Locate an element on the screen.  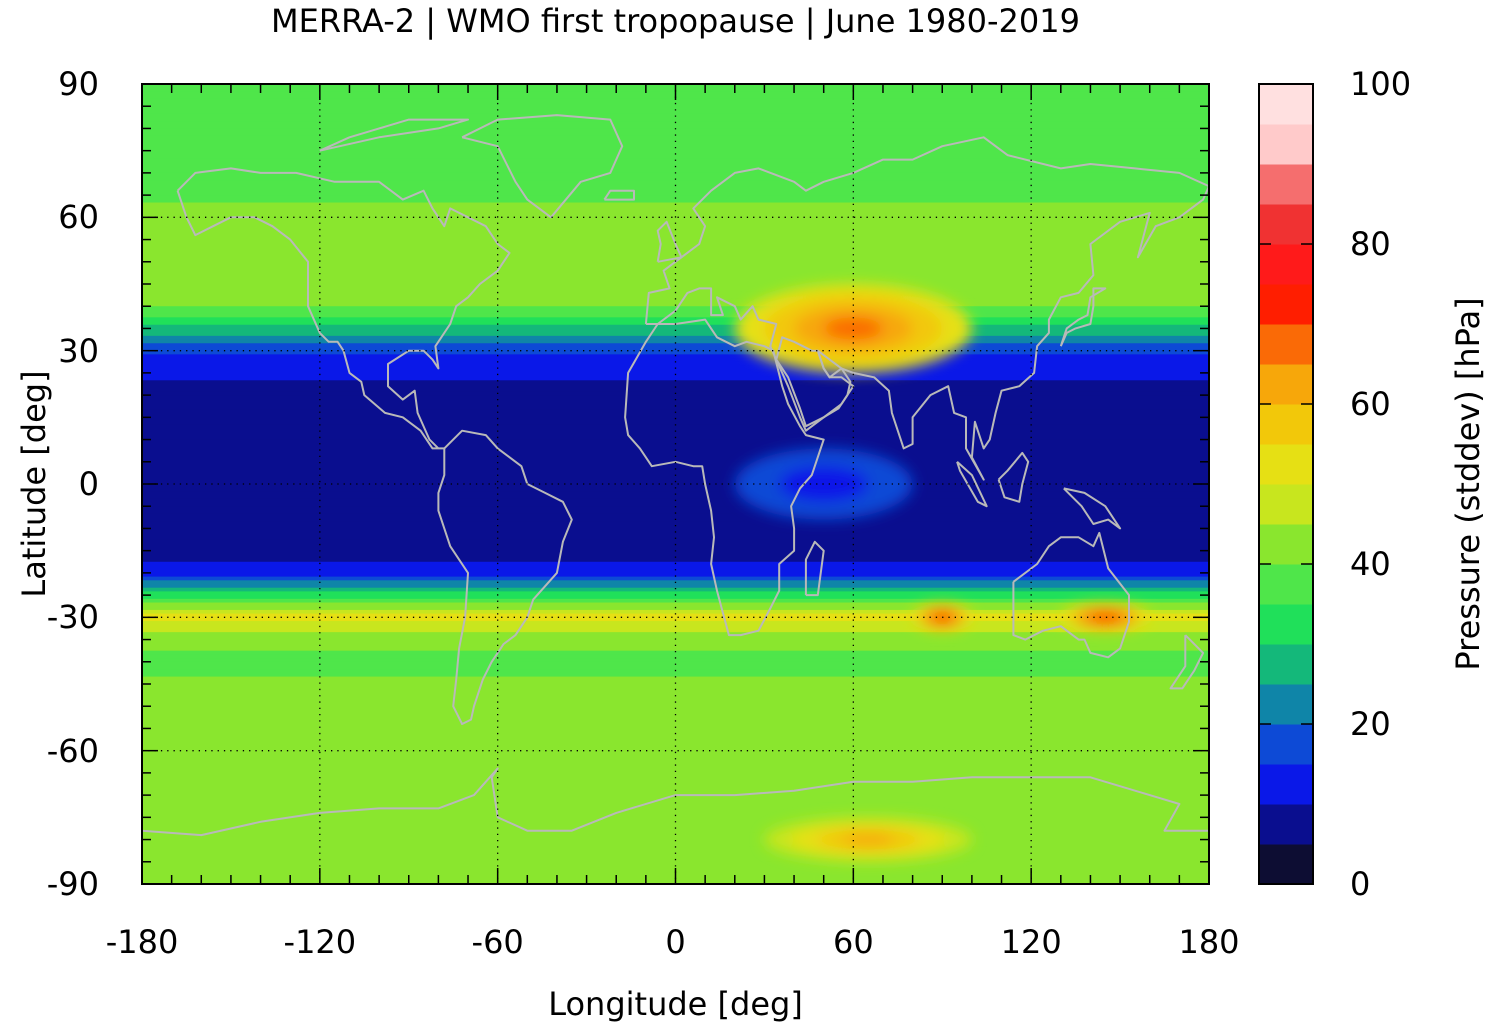
colorbar-tick-label: 0 is located at coordinates (1360, 884).